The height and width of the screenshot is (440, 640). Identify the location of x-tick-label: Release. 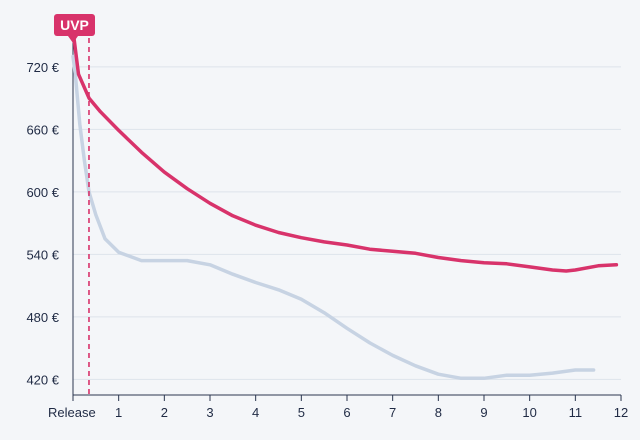
(72, 412).